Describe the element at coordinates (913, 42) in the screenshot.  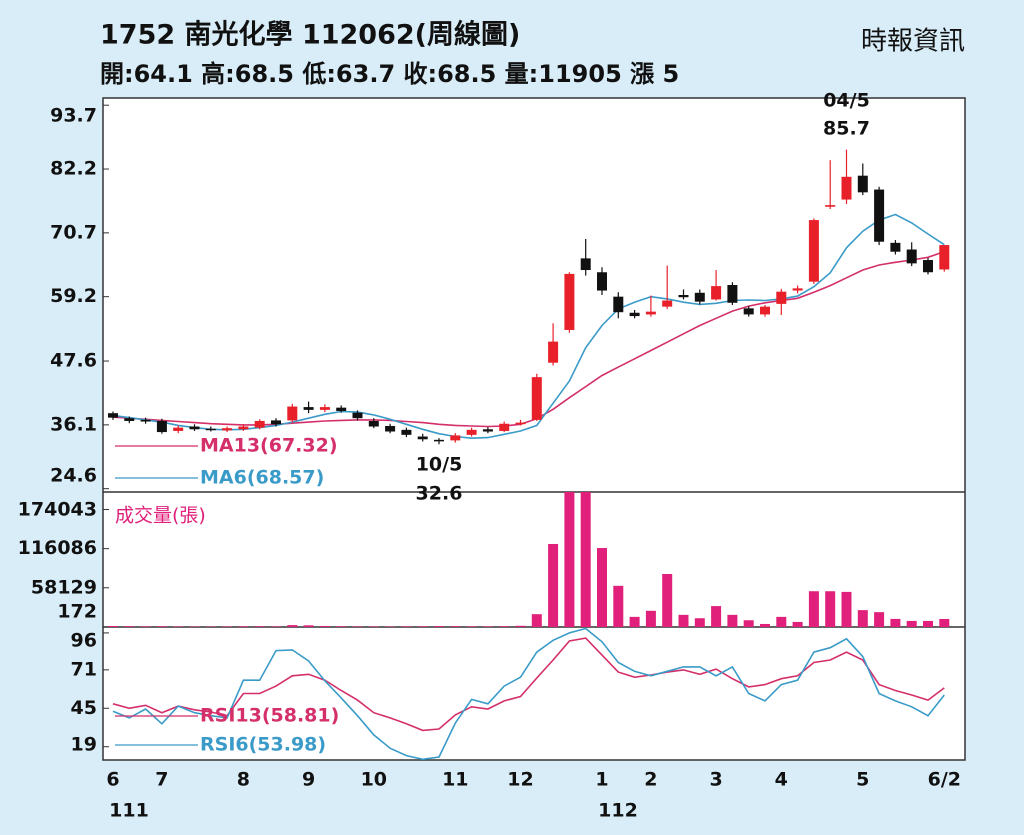
I see `source: 時報資訊` at that location.